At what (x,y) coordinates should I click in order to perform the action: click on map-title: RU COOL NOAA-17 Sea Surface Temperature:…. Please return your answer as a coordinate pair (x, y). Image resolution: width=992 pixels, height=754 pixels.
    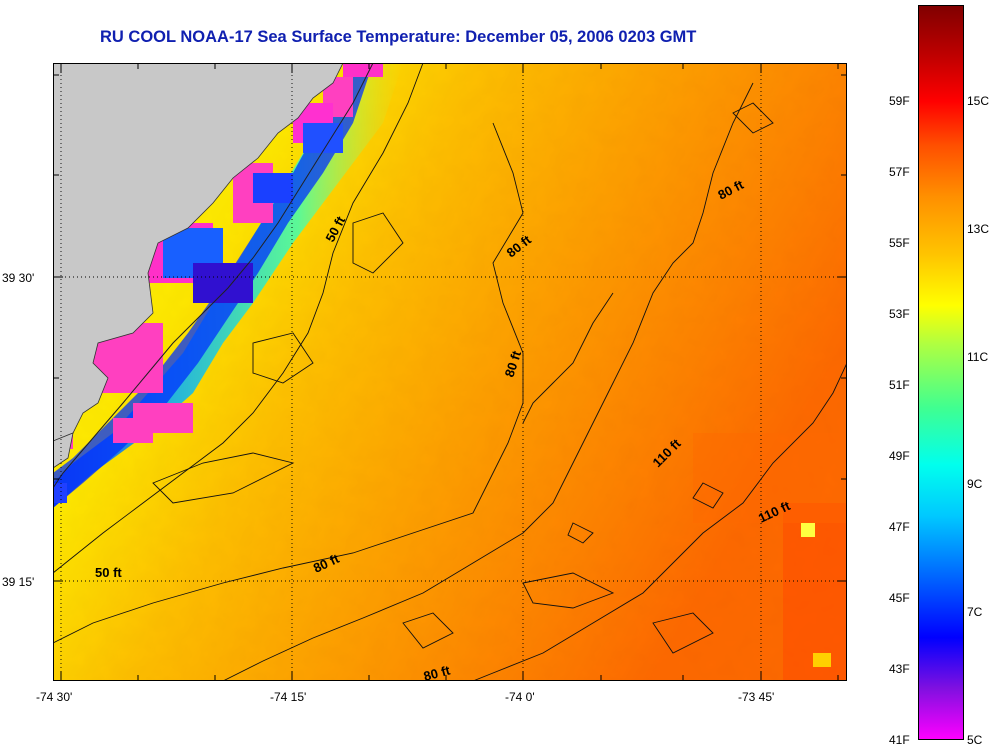
    Looking at the image, I should click on (398, 37).